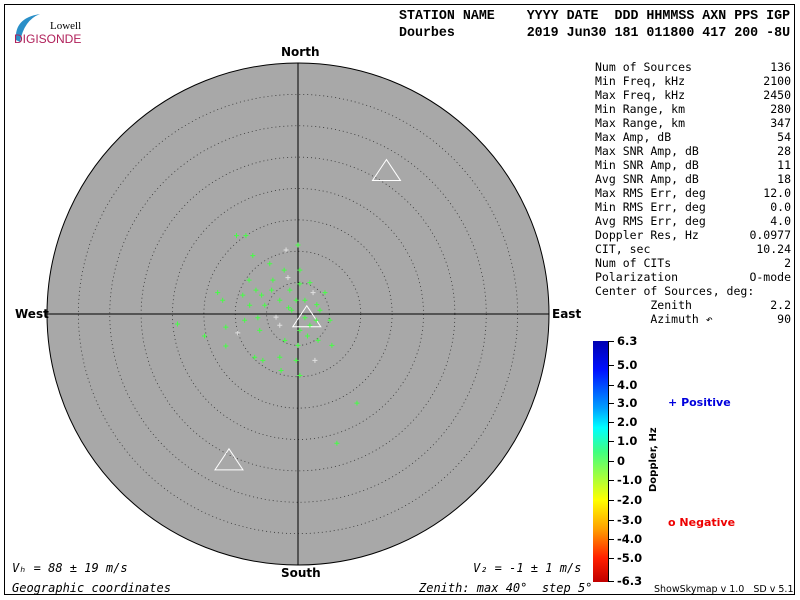 The image size is (800, 600). Describe the element at coordinates (506, 588) in the screenshot. I see `zenith-scale: Zenith: max 40° step 5°` at that location.